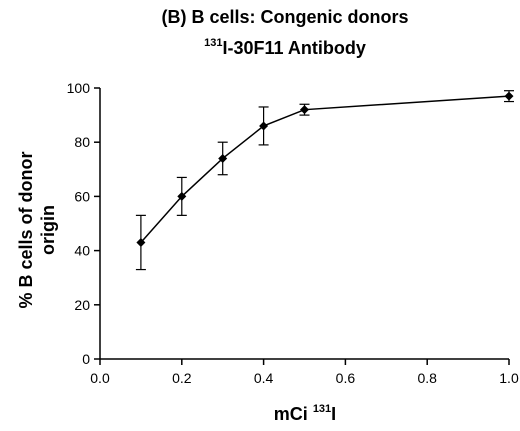 This screenshot has height=431, width=520. I want to click on y-tick-label: 40, so click(82, 251).